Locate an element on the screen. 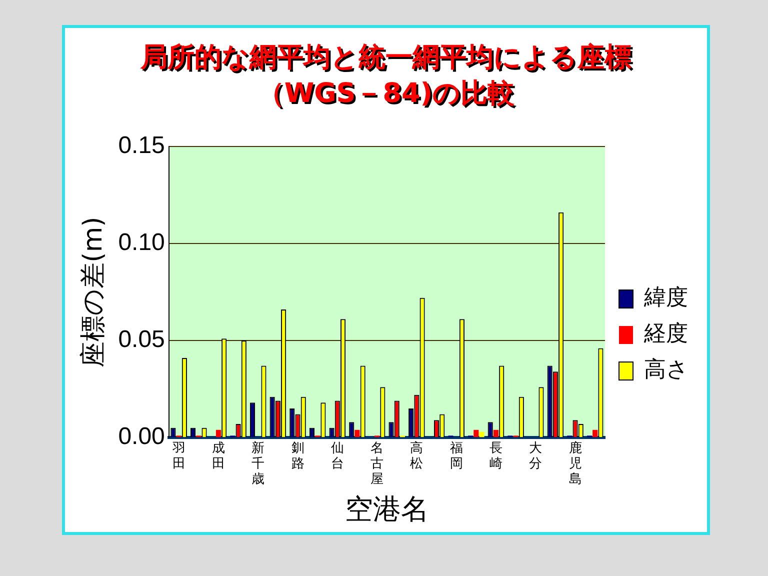 The height and width of the screenshot is (576, 768). x-tick-label: 成田 is located at coordinates (218, 455).